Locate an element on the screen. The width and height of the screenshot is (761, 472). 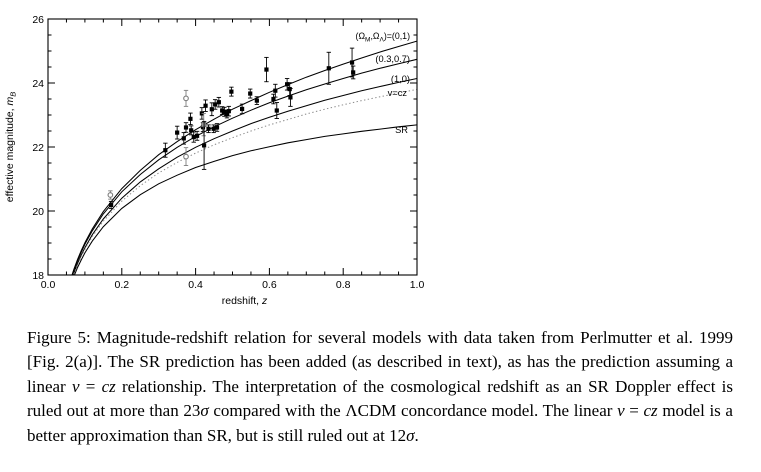
x-tick-label: 0.4 is located at coordinates (195, 285).